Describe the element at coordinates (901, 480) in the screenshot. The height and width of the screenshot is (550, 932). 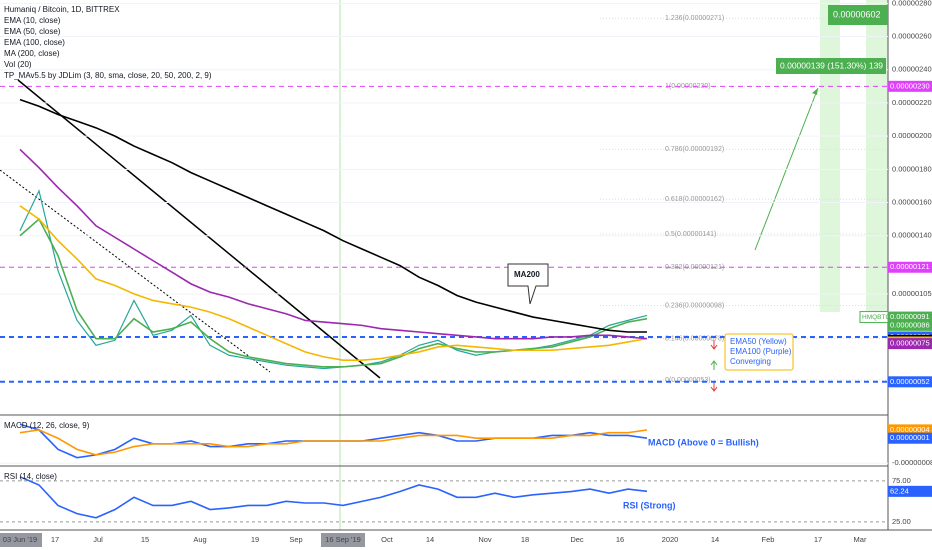
I see `y-tick-label: 75.00` at that location.